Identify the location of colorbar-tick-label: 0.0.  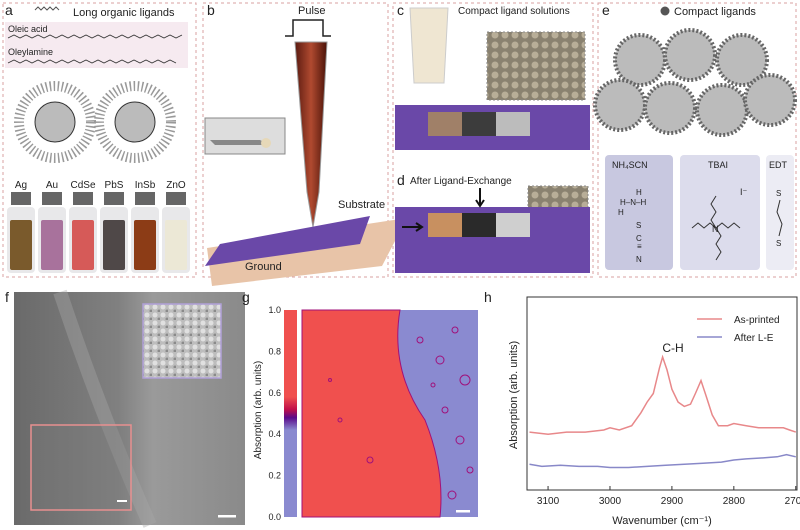
(274, 517).